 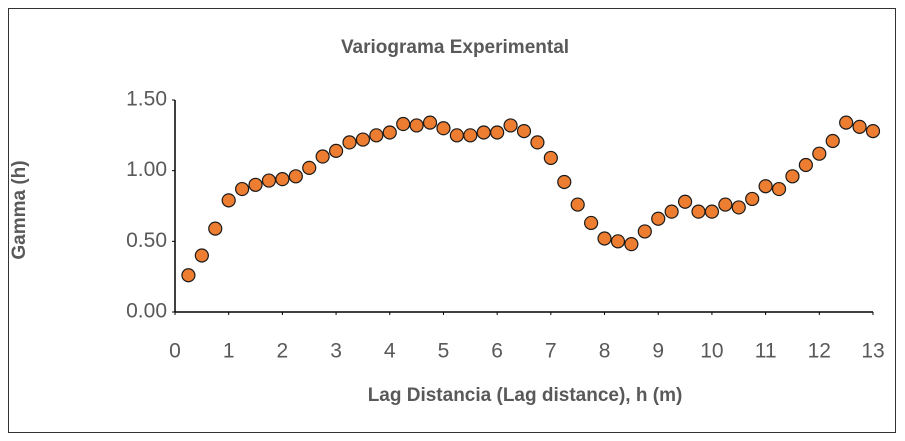 What do you see at coordinates (146, 99) in the screenshot?
I see `y-tick-label: 1.50` at bounding box center [146, 99].